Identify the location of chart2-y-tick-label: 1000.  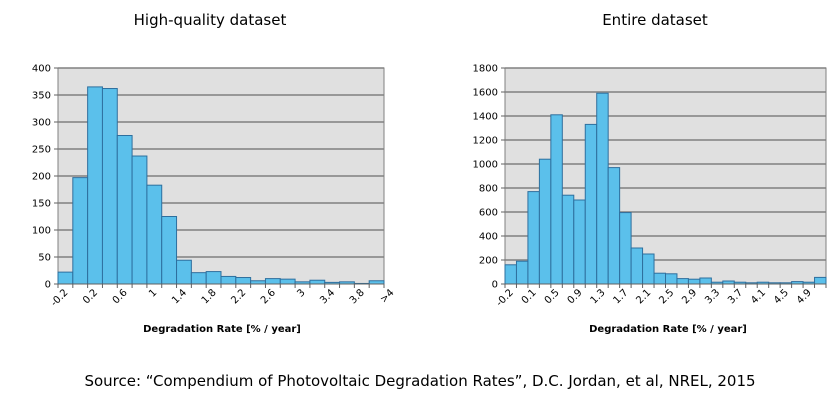
(485, 165).